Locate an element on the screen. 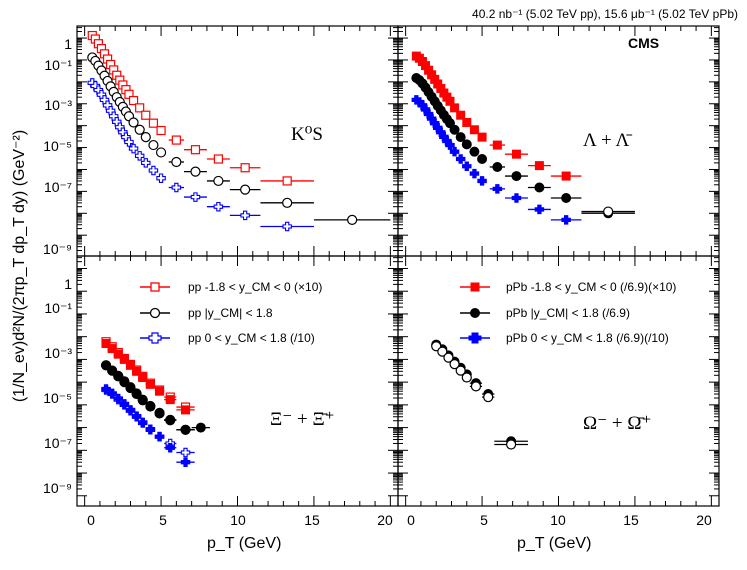  legend-ppb-mid-label: pPb |y_CM| < 1.8 (/6.9) is located at coordinates (568, 313).